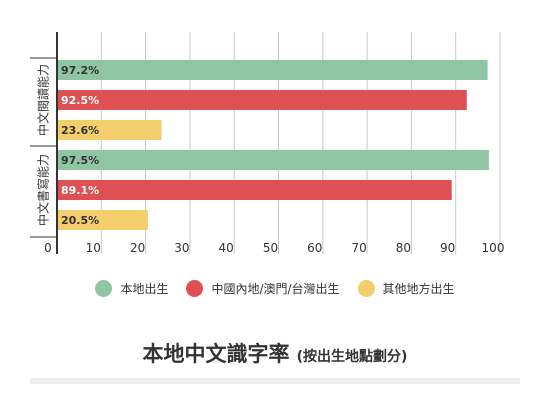 This screenshot has width=550, height=415. Describe the element at coordinates (366, 288) in the screenshot. I see `legend-swatch-other` at that location.